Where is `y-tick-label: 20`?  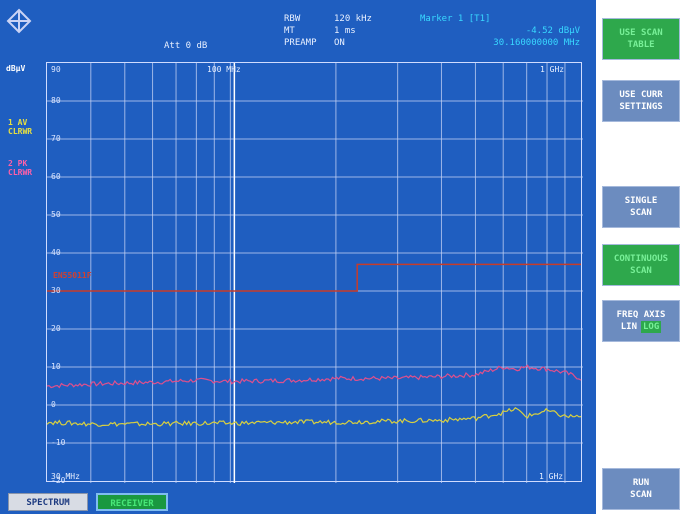 y-tick-label: 20 is located at coordinates (56, 328).